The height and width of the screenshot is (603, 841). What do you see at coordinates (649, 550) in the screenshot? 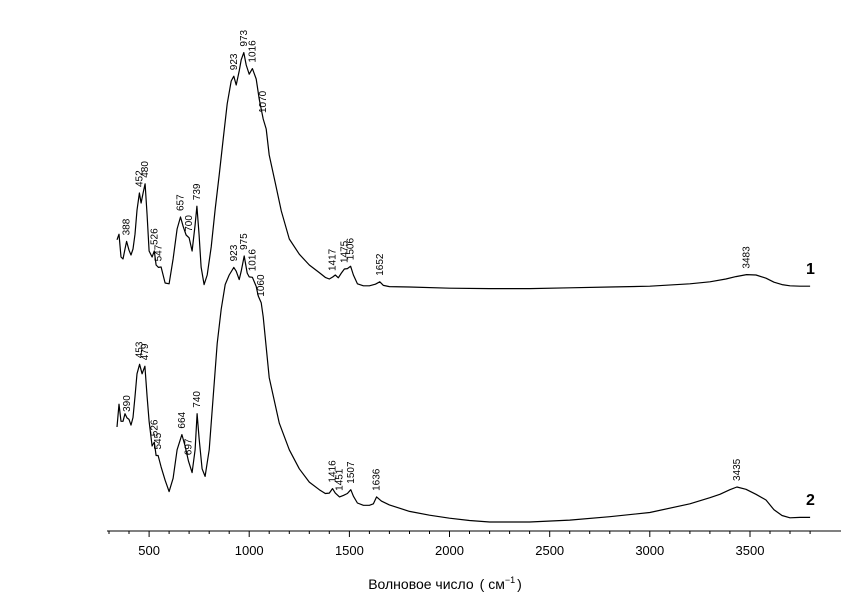
I see `x-tick-label-3000: 3000` at bounding box center [649, 550].